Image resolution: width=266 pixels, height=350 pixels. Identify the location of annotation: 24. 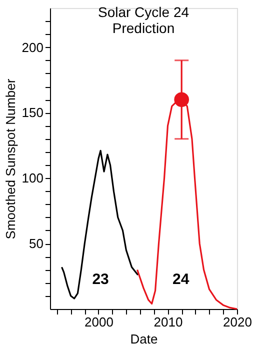
(181, 279).